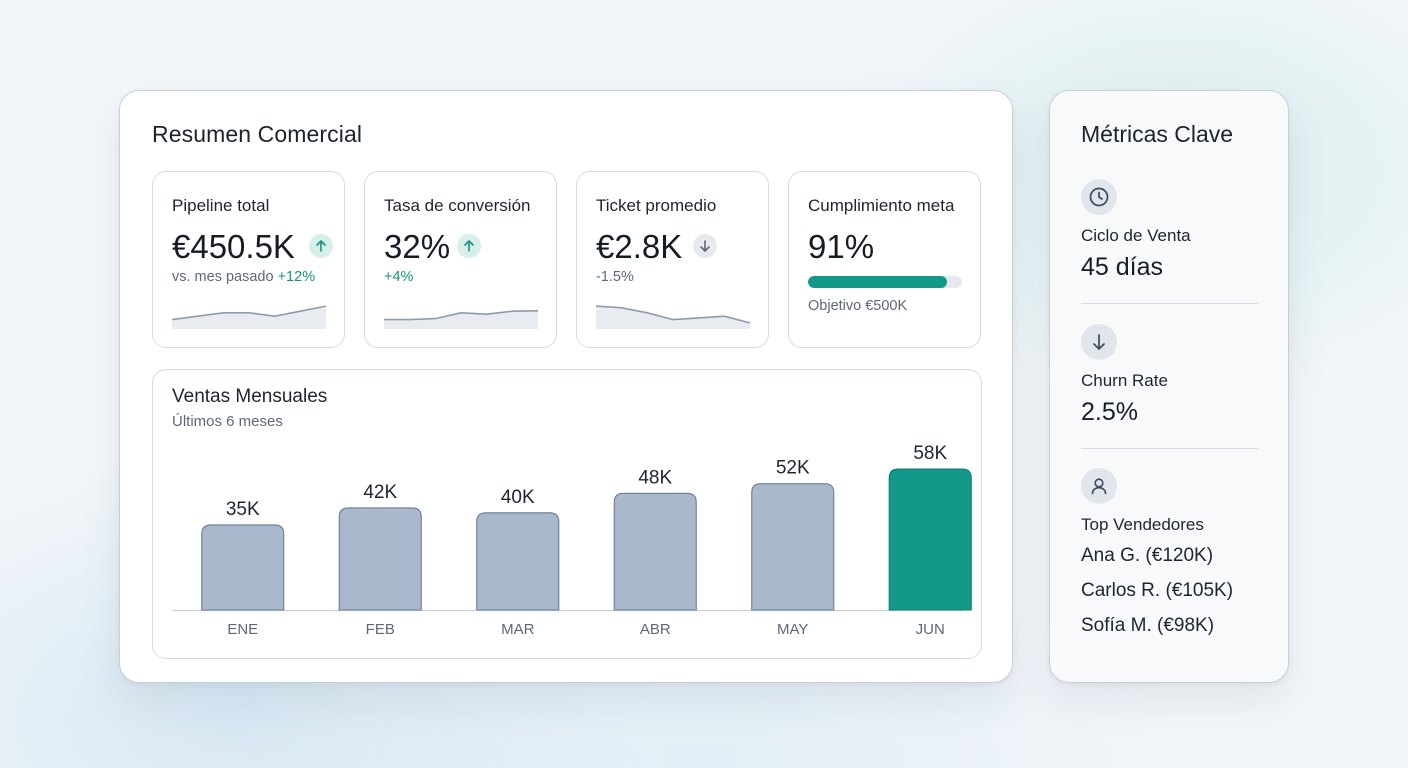  What do you see at coordinates (656, 205) in the screenshot?
I see `kpi-label: Ticket promedio` at bounding box center [656, 205].